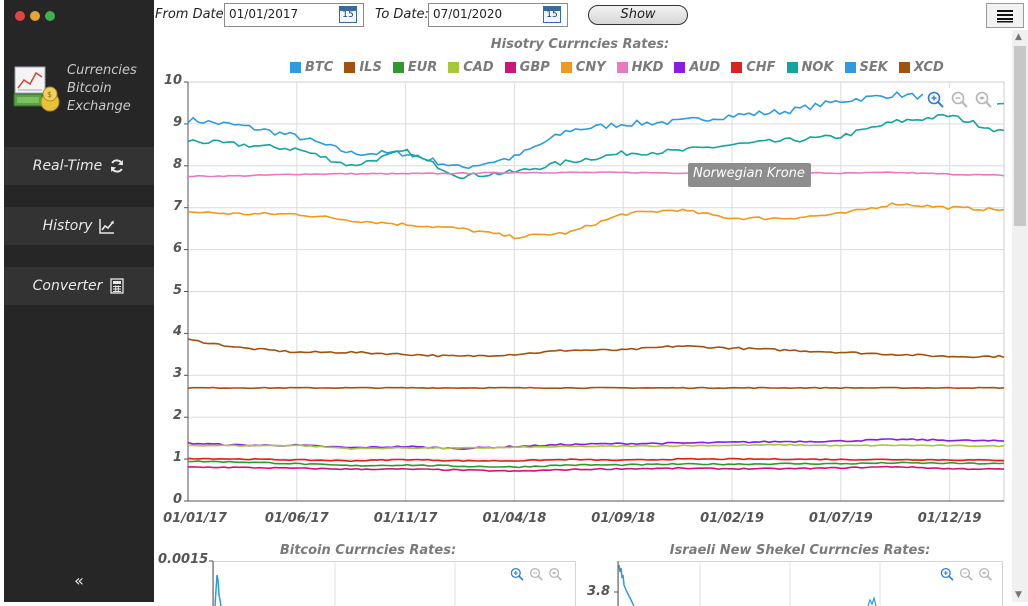 Image resolution: width=1028 pixels, height=606 pixels. I want to click on legend-label: GBP, so click(534, 67).